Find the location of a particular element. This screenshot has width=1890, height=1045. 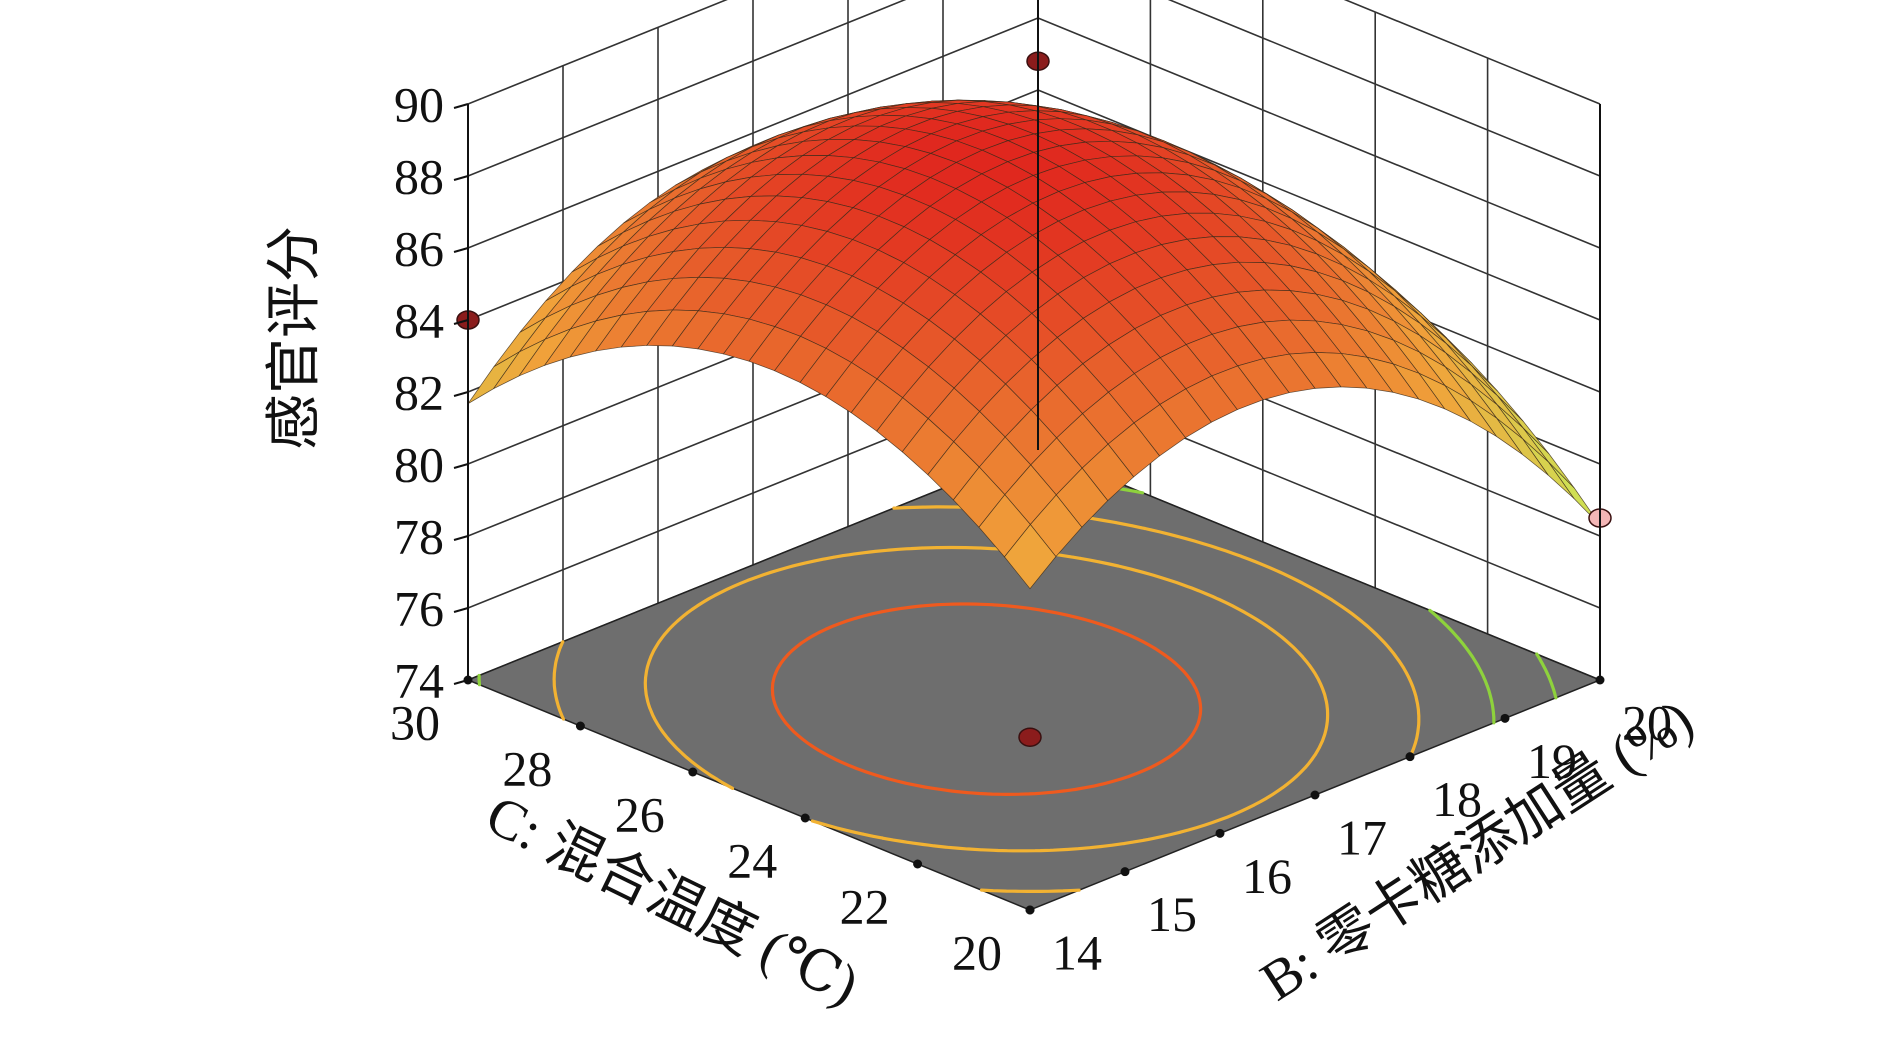

z-tick-label: 84 is located at coordinates (419, 320).